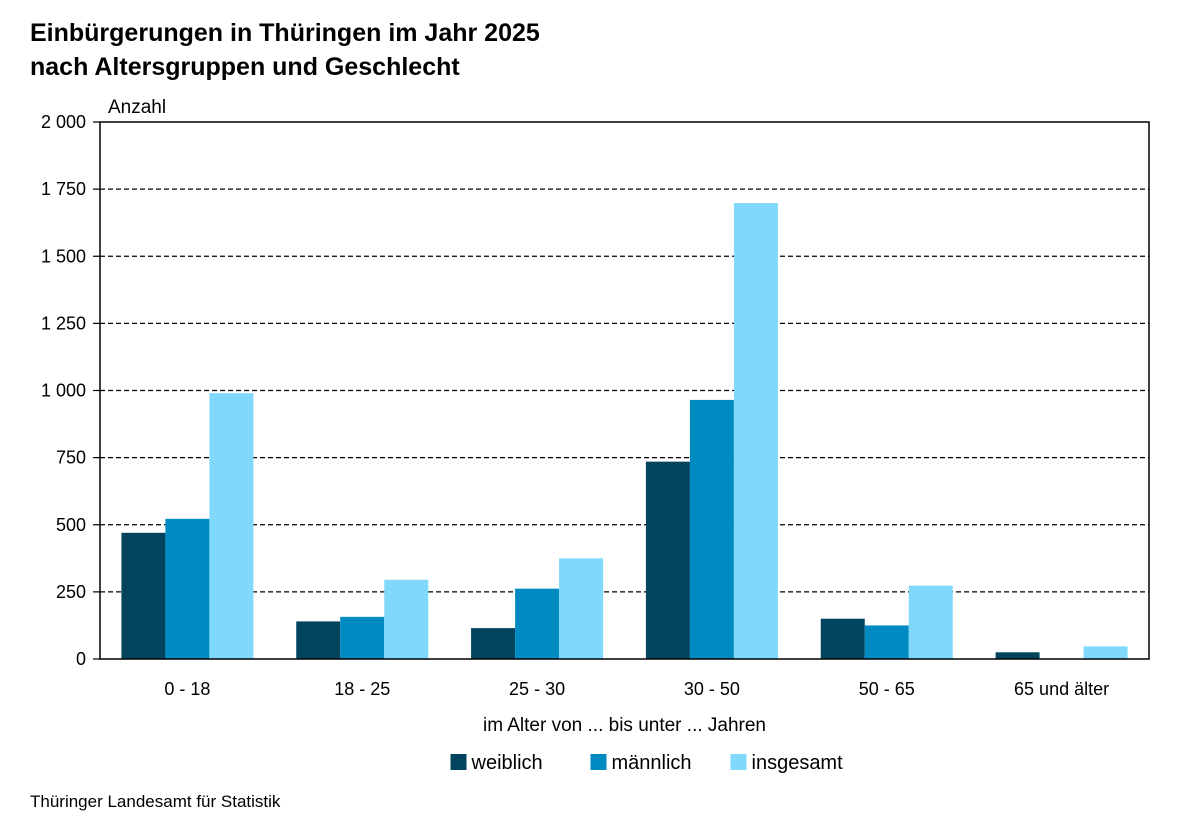  I want to click on legend-swatch-insgesamt, so click(738, 762).